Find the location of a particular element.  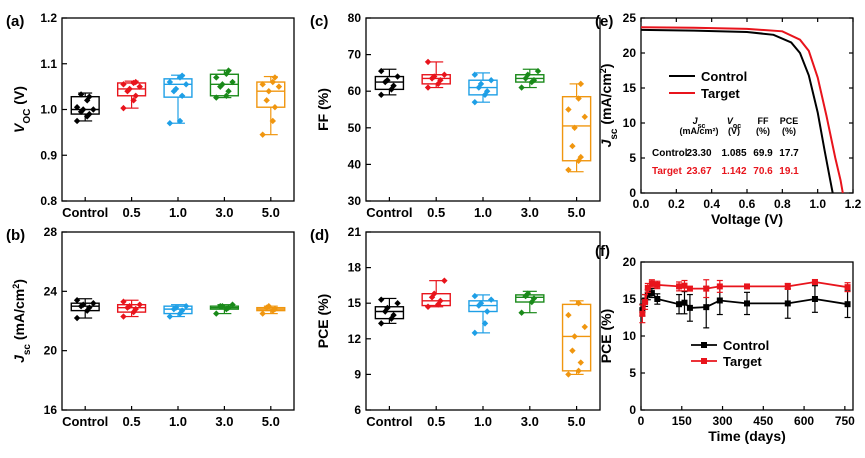

x-tick-label: 0.4 is located at coordinates (711, 204).